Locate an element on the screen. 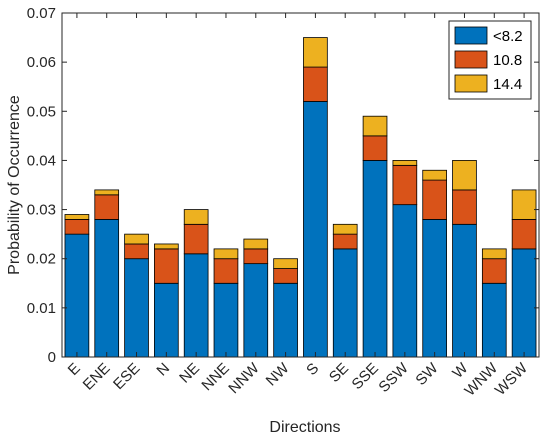 The height and width of the screenshot is (439, 550). x-tick-label-ssw: SSW is located at coordinates (393, 377).